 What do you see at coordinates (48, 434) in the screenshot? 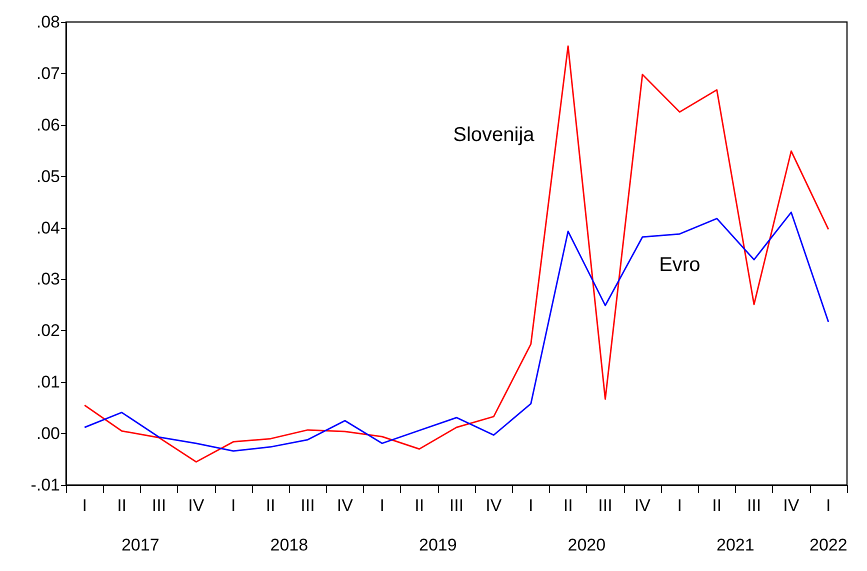
I see `y-tick-label: .00` at bounding box center [48, 434].